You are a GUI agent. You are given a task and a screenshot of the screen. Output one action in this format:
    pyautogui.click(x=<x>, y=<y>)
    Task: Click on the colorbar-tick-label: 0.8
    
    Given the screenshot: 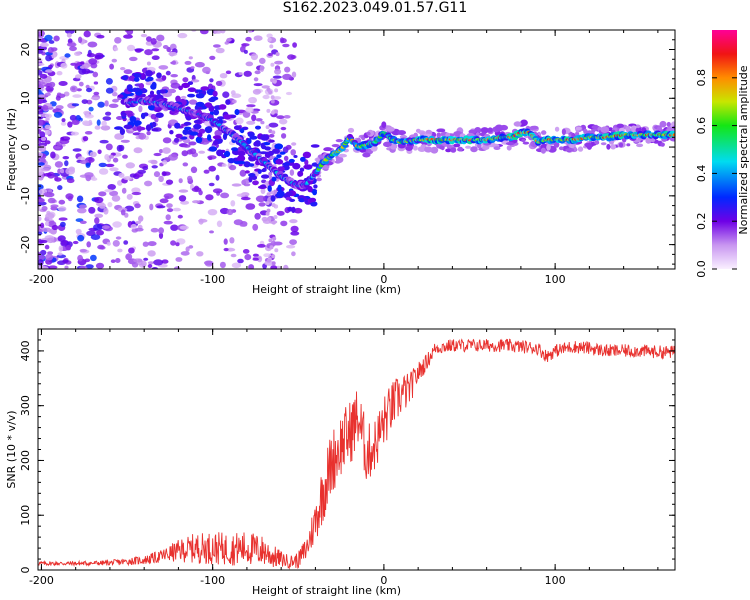 What is the action you would take?
    pyautogui.click(x=701, y=78)
    